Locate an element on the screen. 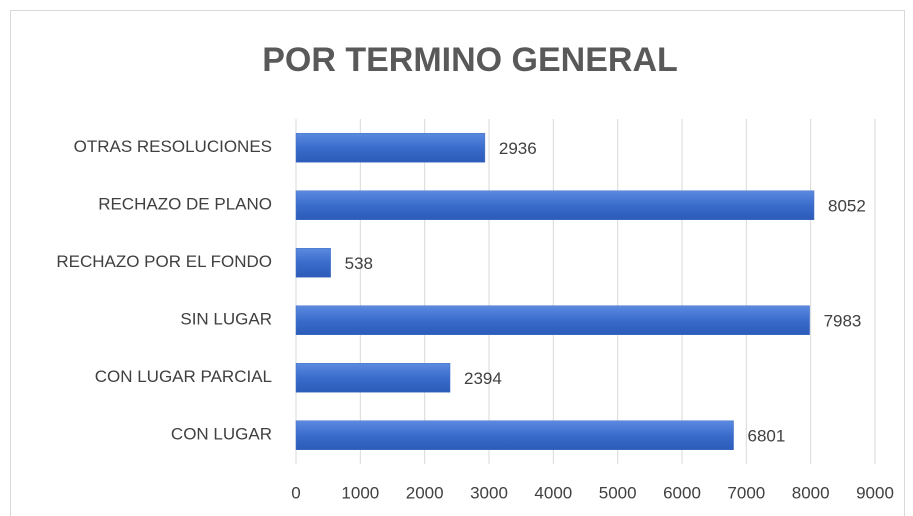 The image size is (913, 516). x-tick-label: 0 is located at coordinates (295, 492).